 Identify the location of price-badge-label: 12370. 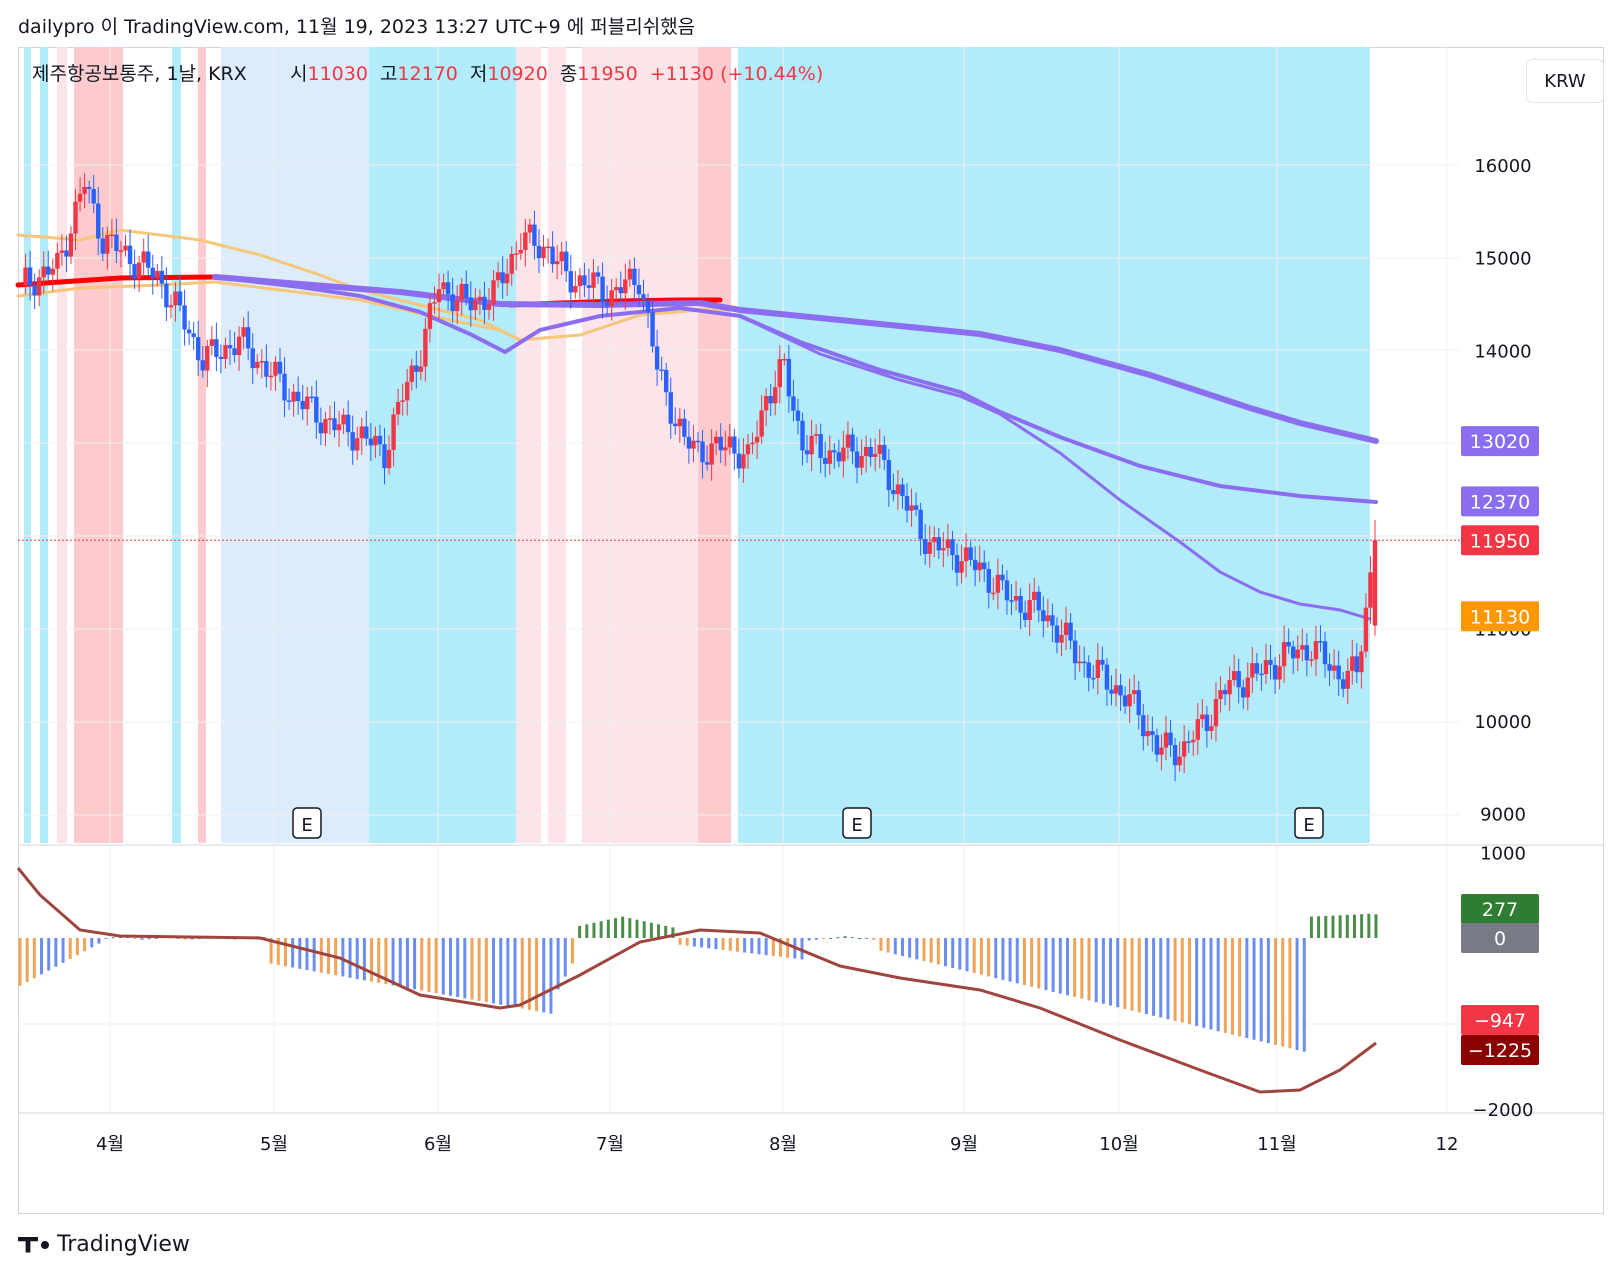
(1500, 502).